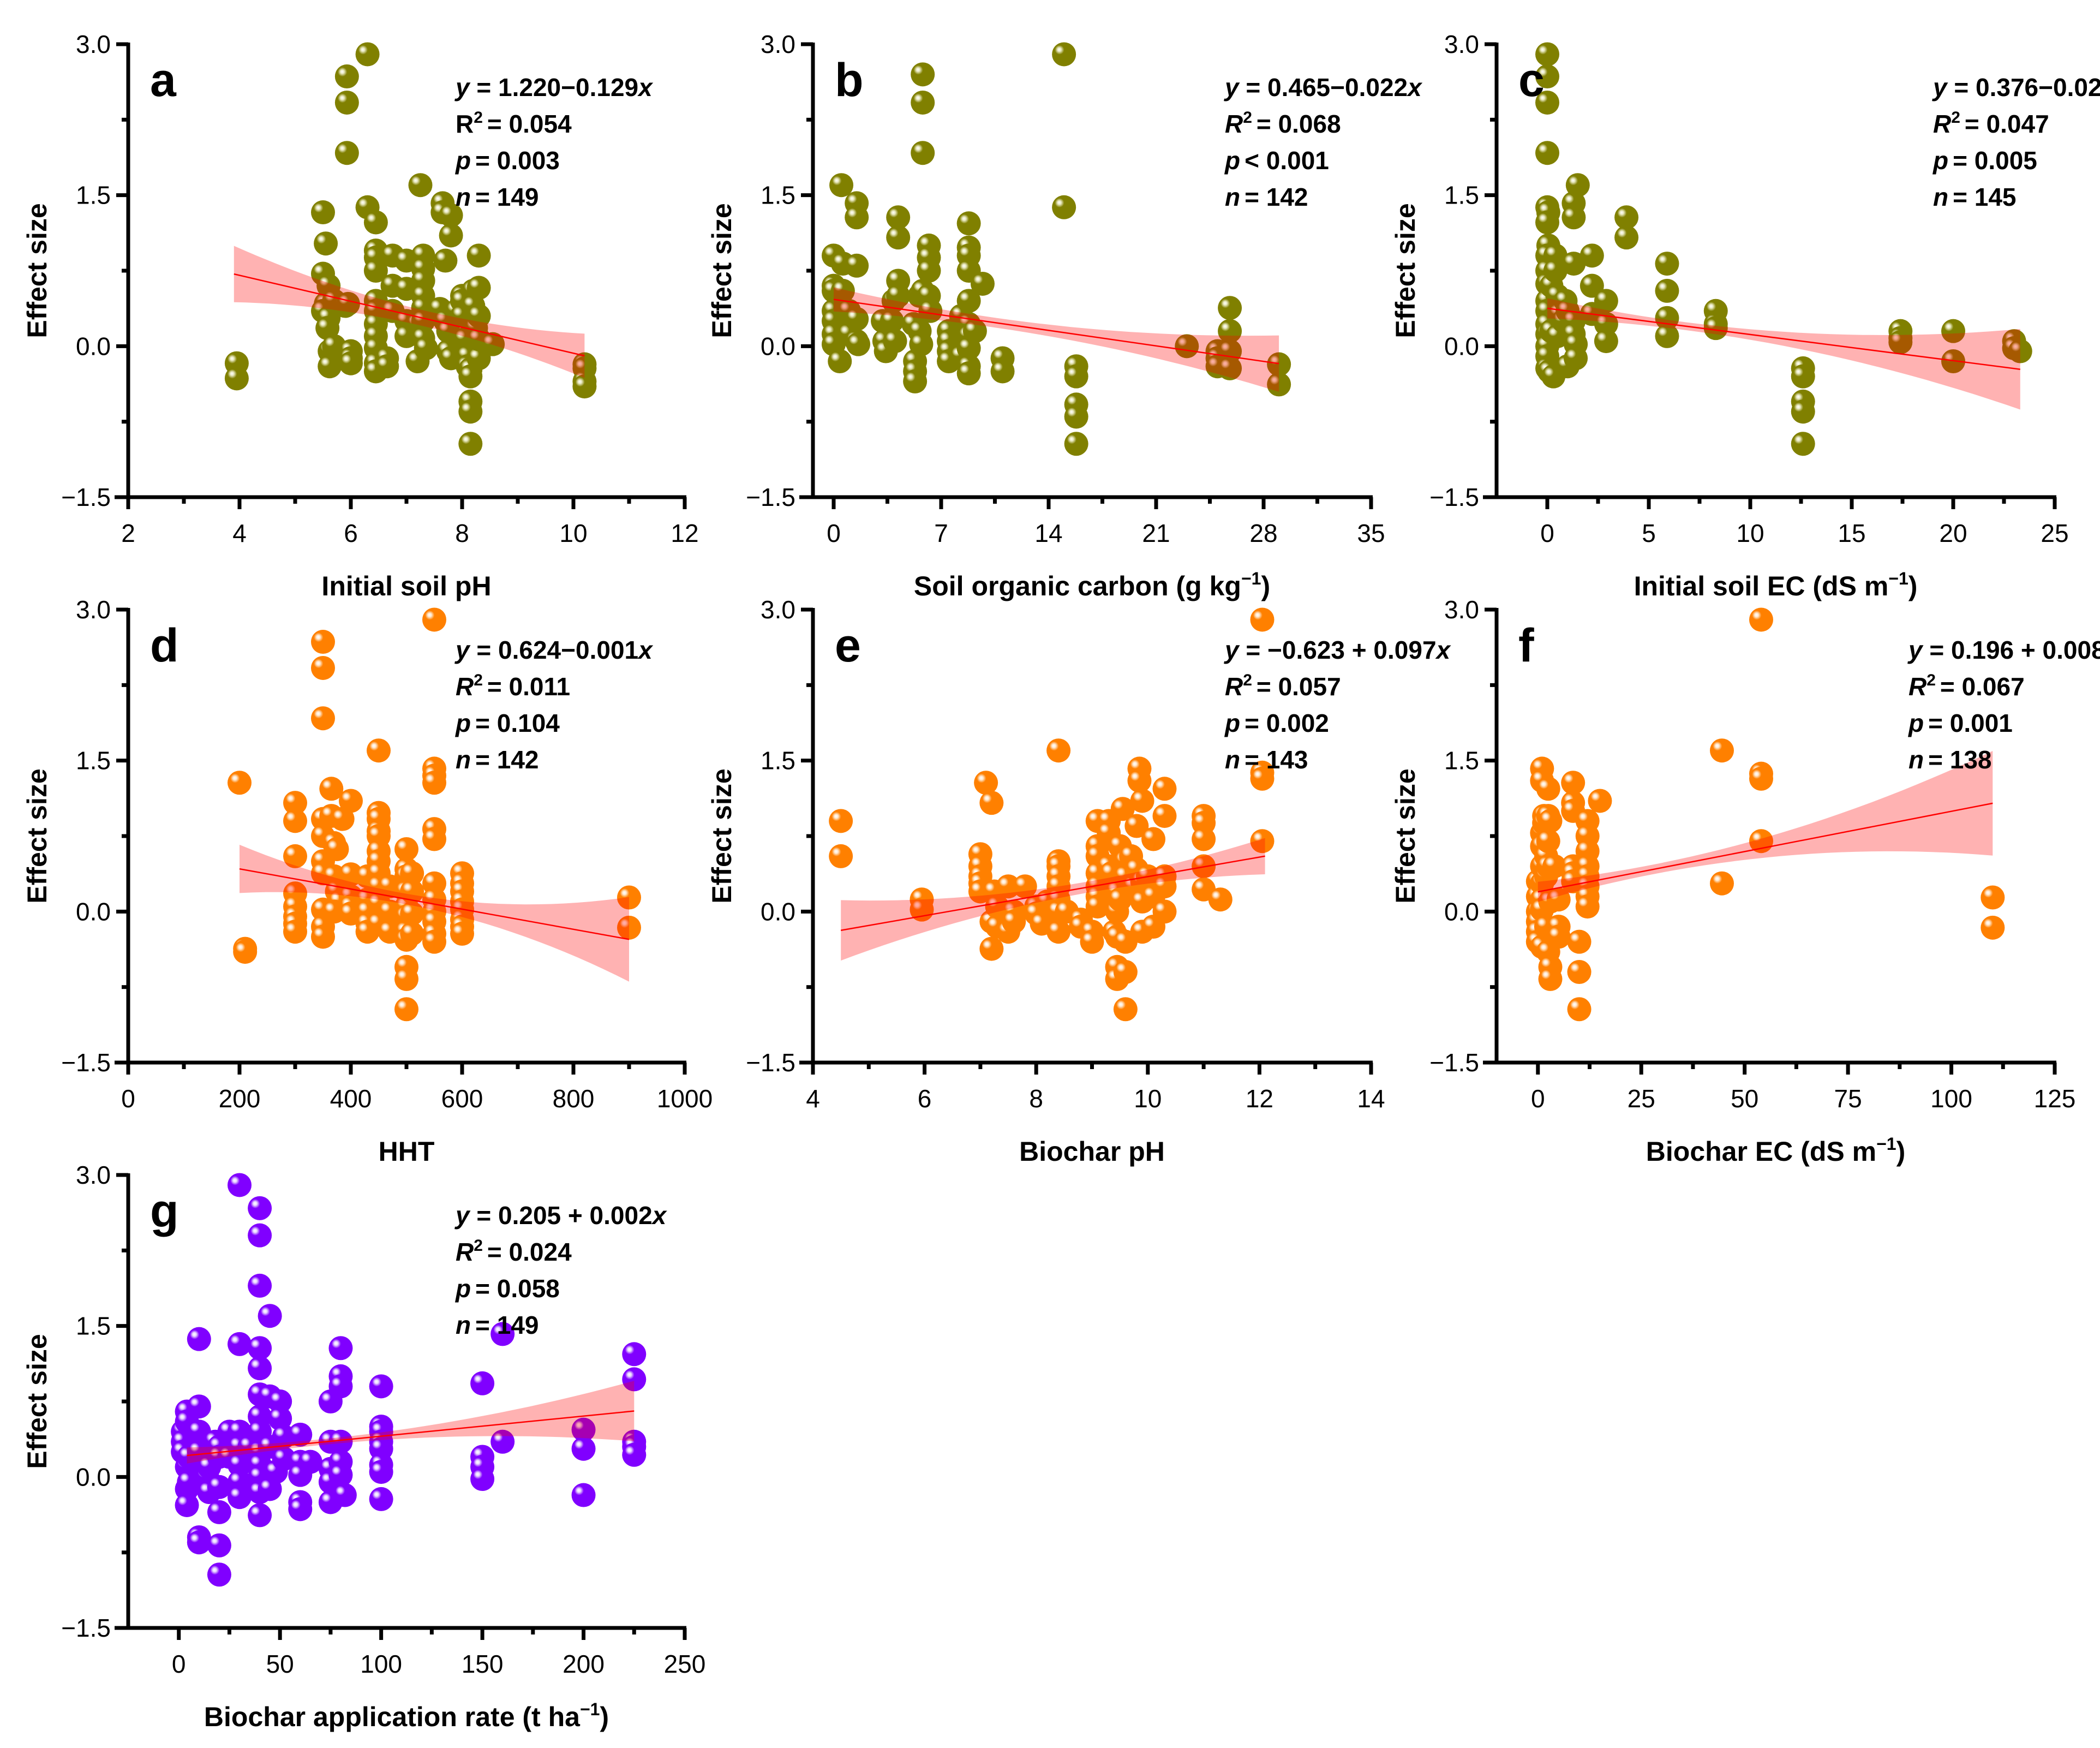 This screenshot has height=1748, width=2100. I want to click on x-tick-label: 100, so click(1951, 1098).